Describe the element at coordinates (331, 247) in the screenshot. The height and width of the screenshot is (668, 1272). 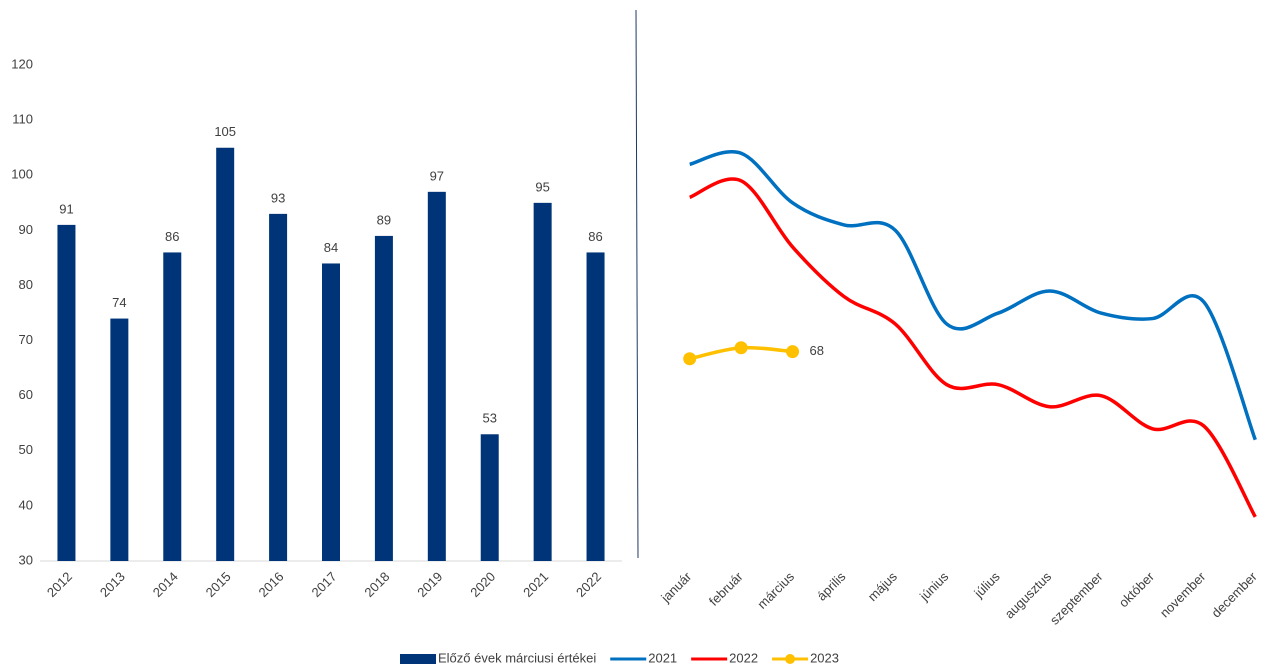
I see `data-label: 84` at that location.